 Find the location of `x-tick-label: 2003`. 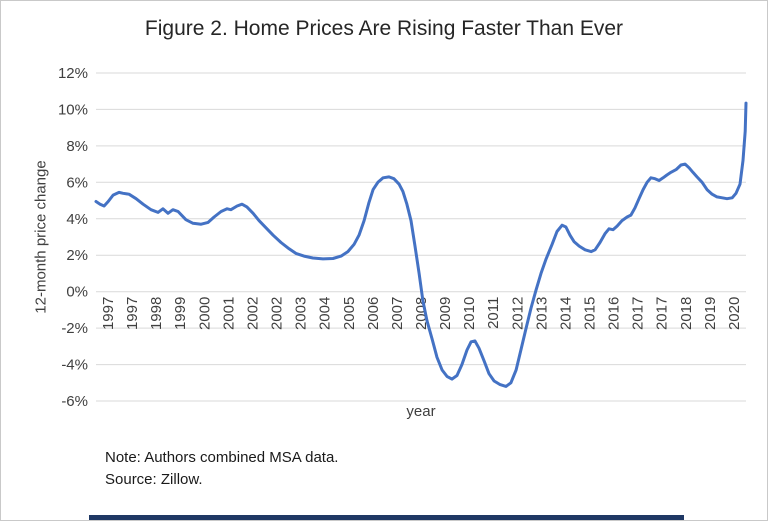

x-tick-label: 2003 is located at coordinates (301, 313).